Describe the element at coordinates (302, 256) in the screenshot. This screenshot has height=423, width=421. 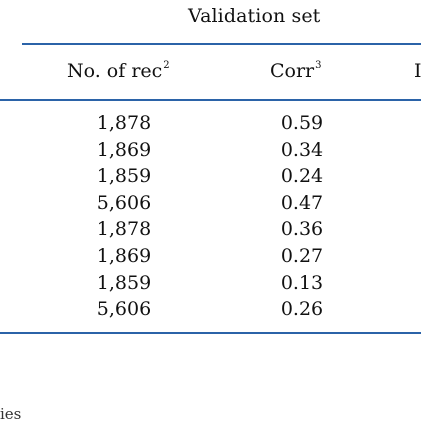
I see `cell-corr: 0.27` at that location.